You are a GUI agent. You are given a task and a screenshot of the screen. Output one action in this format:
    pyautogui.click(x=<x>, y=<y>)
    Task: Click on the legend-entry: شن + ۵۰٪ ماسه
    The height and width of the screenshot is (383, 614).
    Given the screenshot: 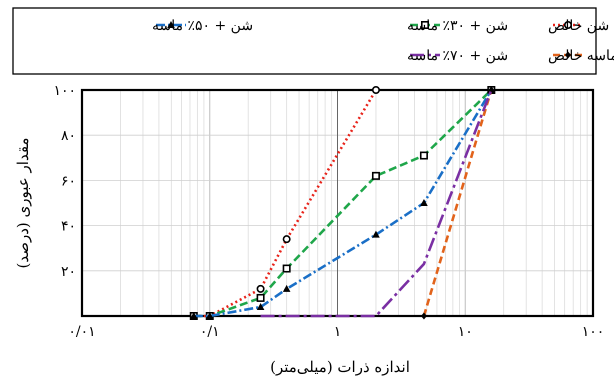 What is the action you would take?
    pyautogui.click(x=202, y=26)
    